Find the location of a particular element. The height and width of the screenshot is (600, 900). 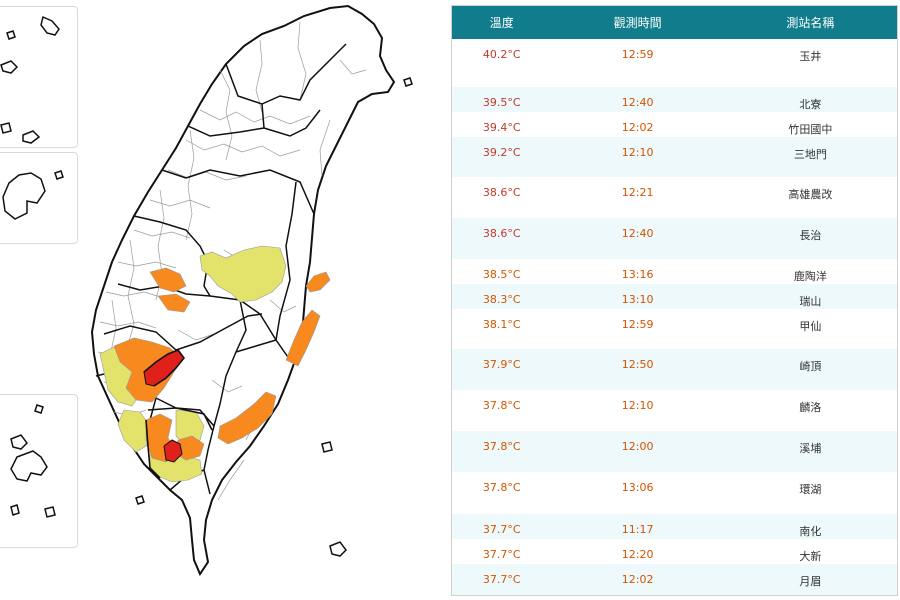

table-row: 38.5°C 13:16 鹿陶洋 is located at coordinates (674, 271).